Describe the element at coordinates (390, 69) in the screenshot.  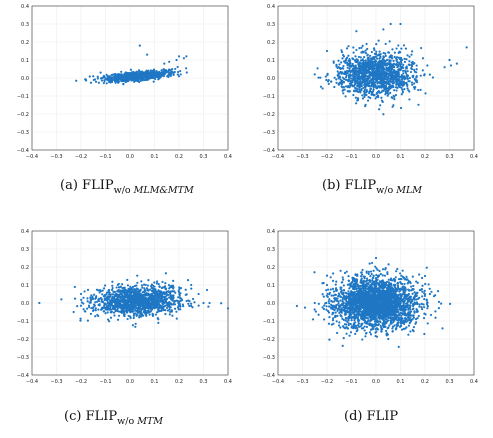
I see `scatter-points` at that location.